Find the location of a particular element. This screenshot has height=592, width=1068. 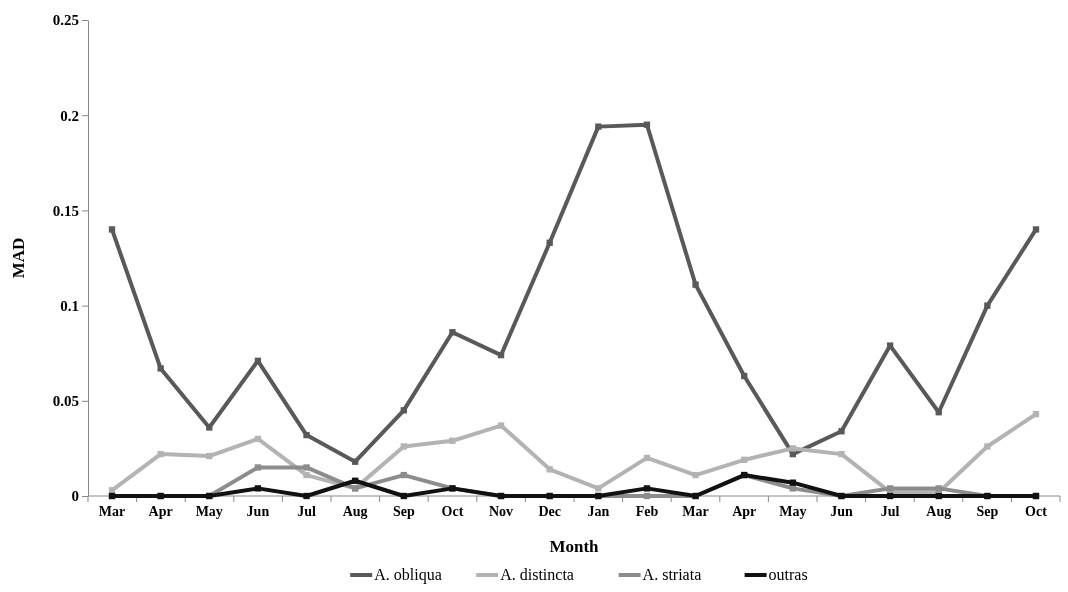

x-axis-title: Month is located at coordinates (574, 546).